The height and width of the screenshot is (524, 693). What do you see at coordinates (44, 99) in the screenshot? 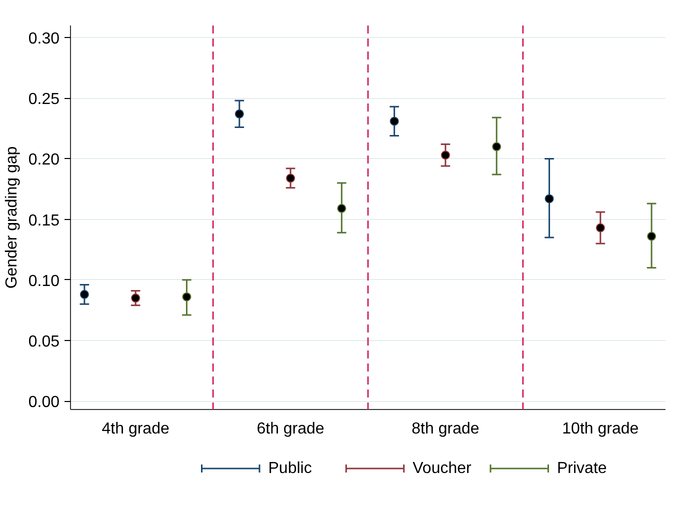
I see `y-tick-label: 0.25` at bounding box center [44, 99].